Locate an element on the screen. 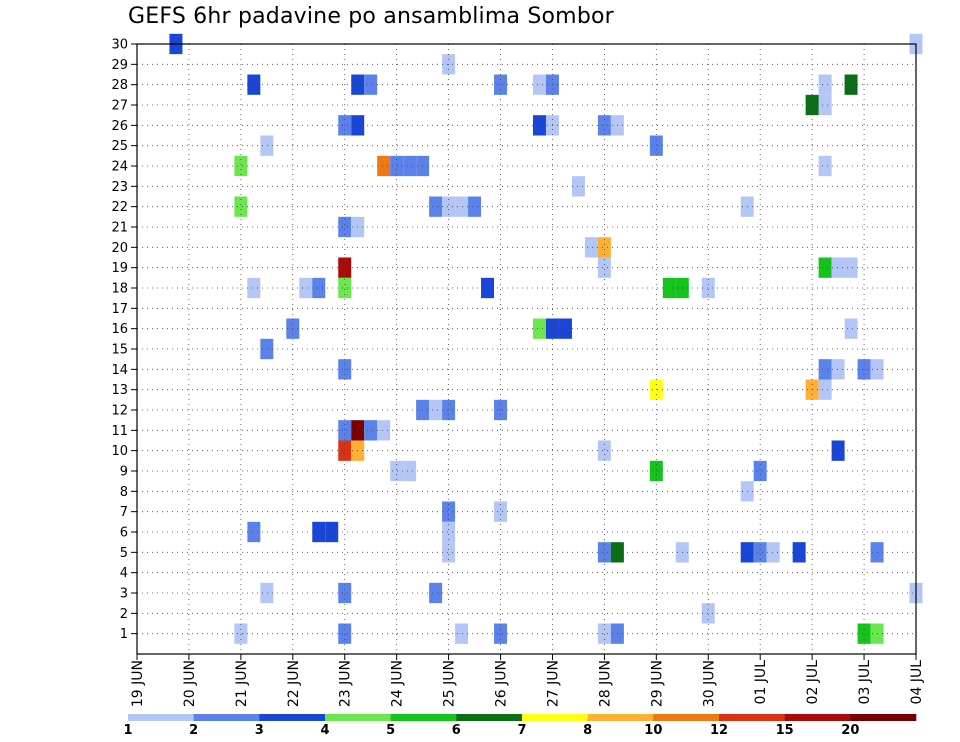 Image resolution: width=960 pixels, height=742 pixels. y-tick-label: 12 is located at coordinates (119, 411).